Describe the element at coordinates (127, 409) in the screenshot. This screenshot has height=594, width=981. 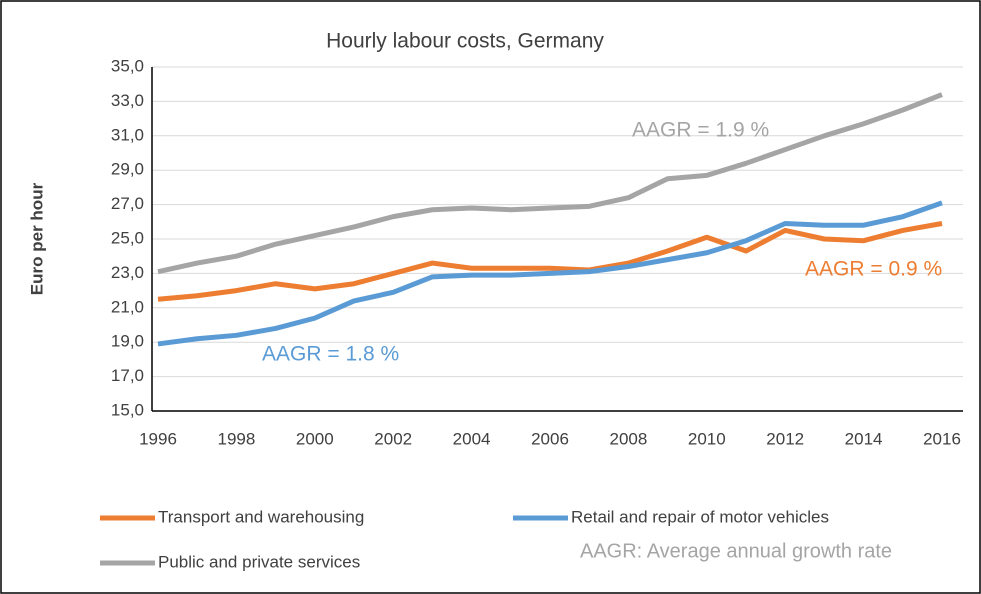
I see `y-tick-label: 15,0` at that location.